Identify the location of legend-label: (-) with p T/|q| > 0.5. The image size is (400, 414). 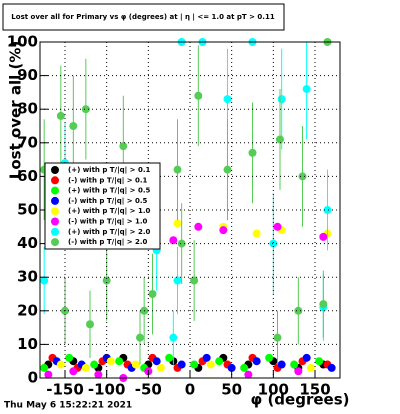
(108, 201).